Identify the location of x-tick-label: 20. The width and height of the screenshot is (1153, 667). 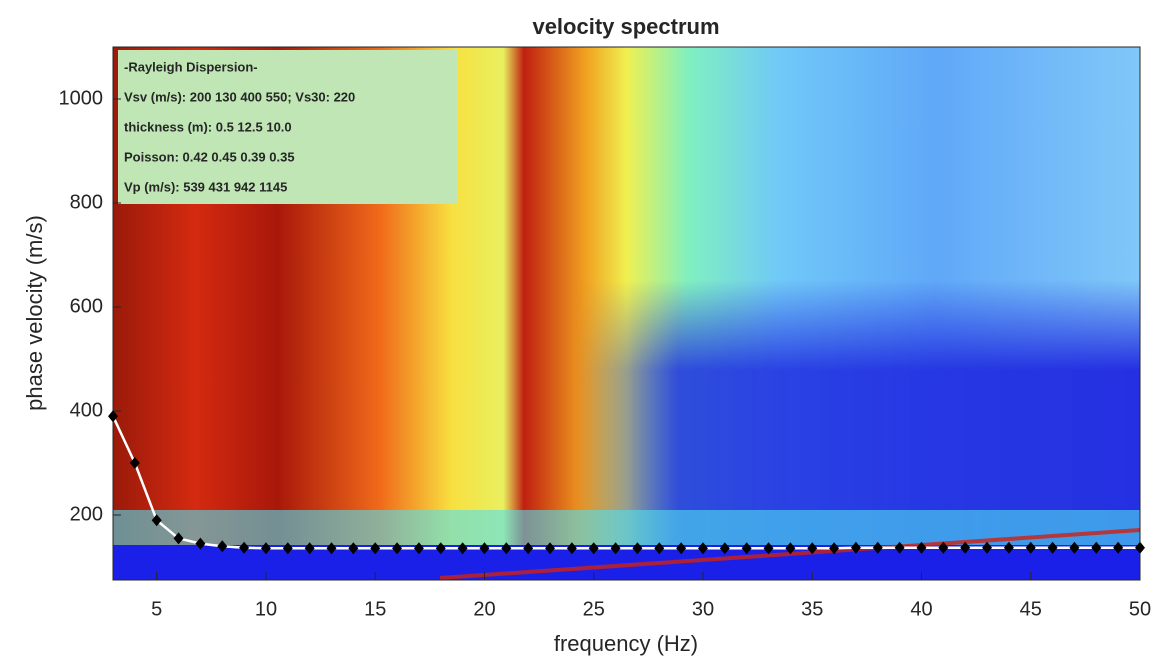
(484, 609).